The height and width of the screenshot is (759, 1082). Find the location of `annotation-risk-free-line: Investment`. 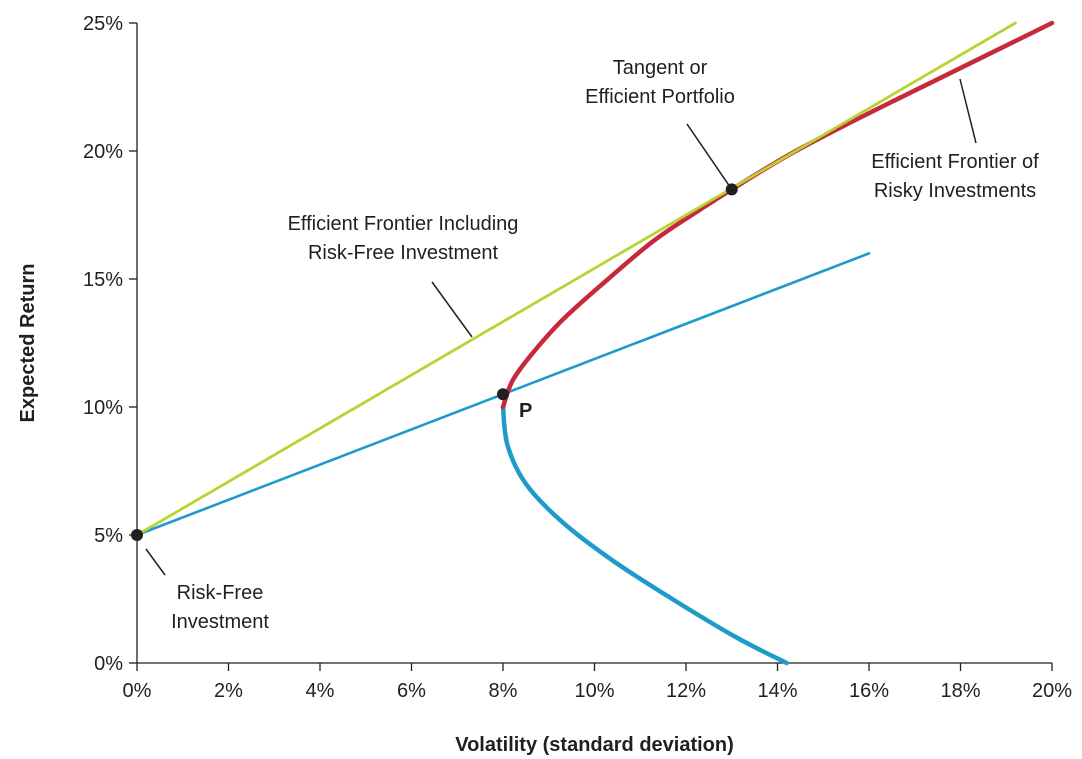

annotation-risk-free-line: Investment is located at coordinates (220, 622).